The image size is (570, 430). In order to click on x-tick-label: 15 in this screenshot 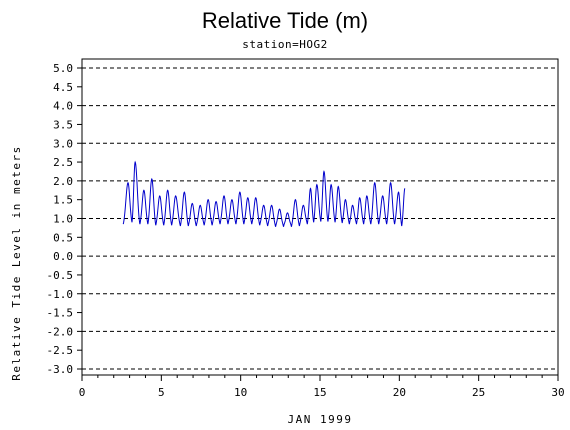, I will do `click(319, 392)`.